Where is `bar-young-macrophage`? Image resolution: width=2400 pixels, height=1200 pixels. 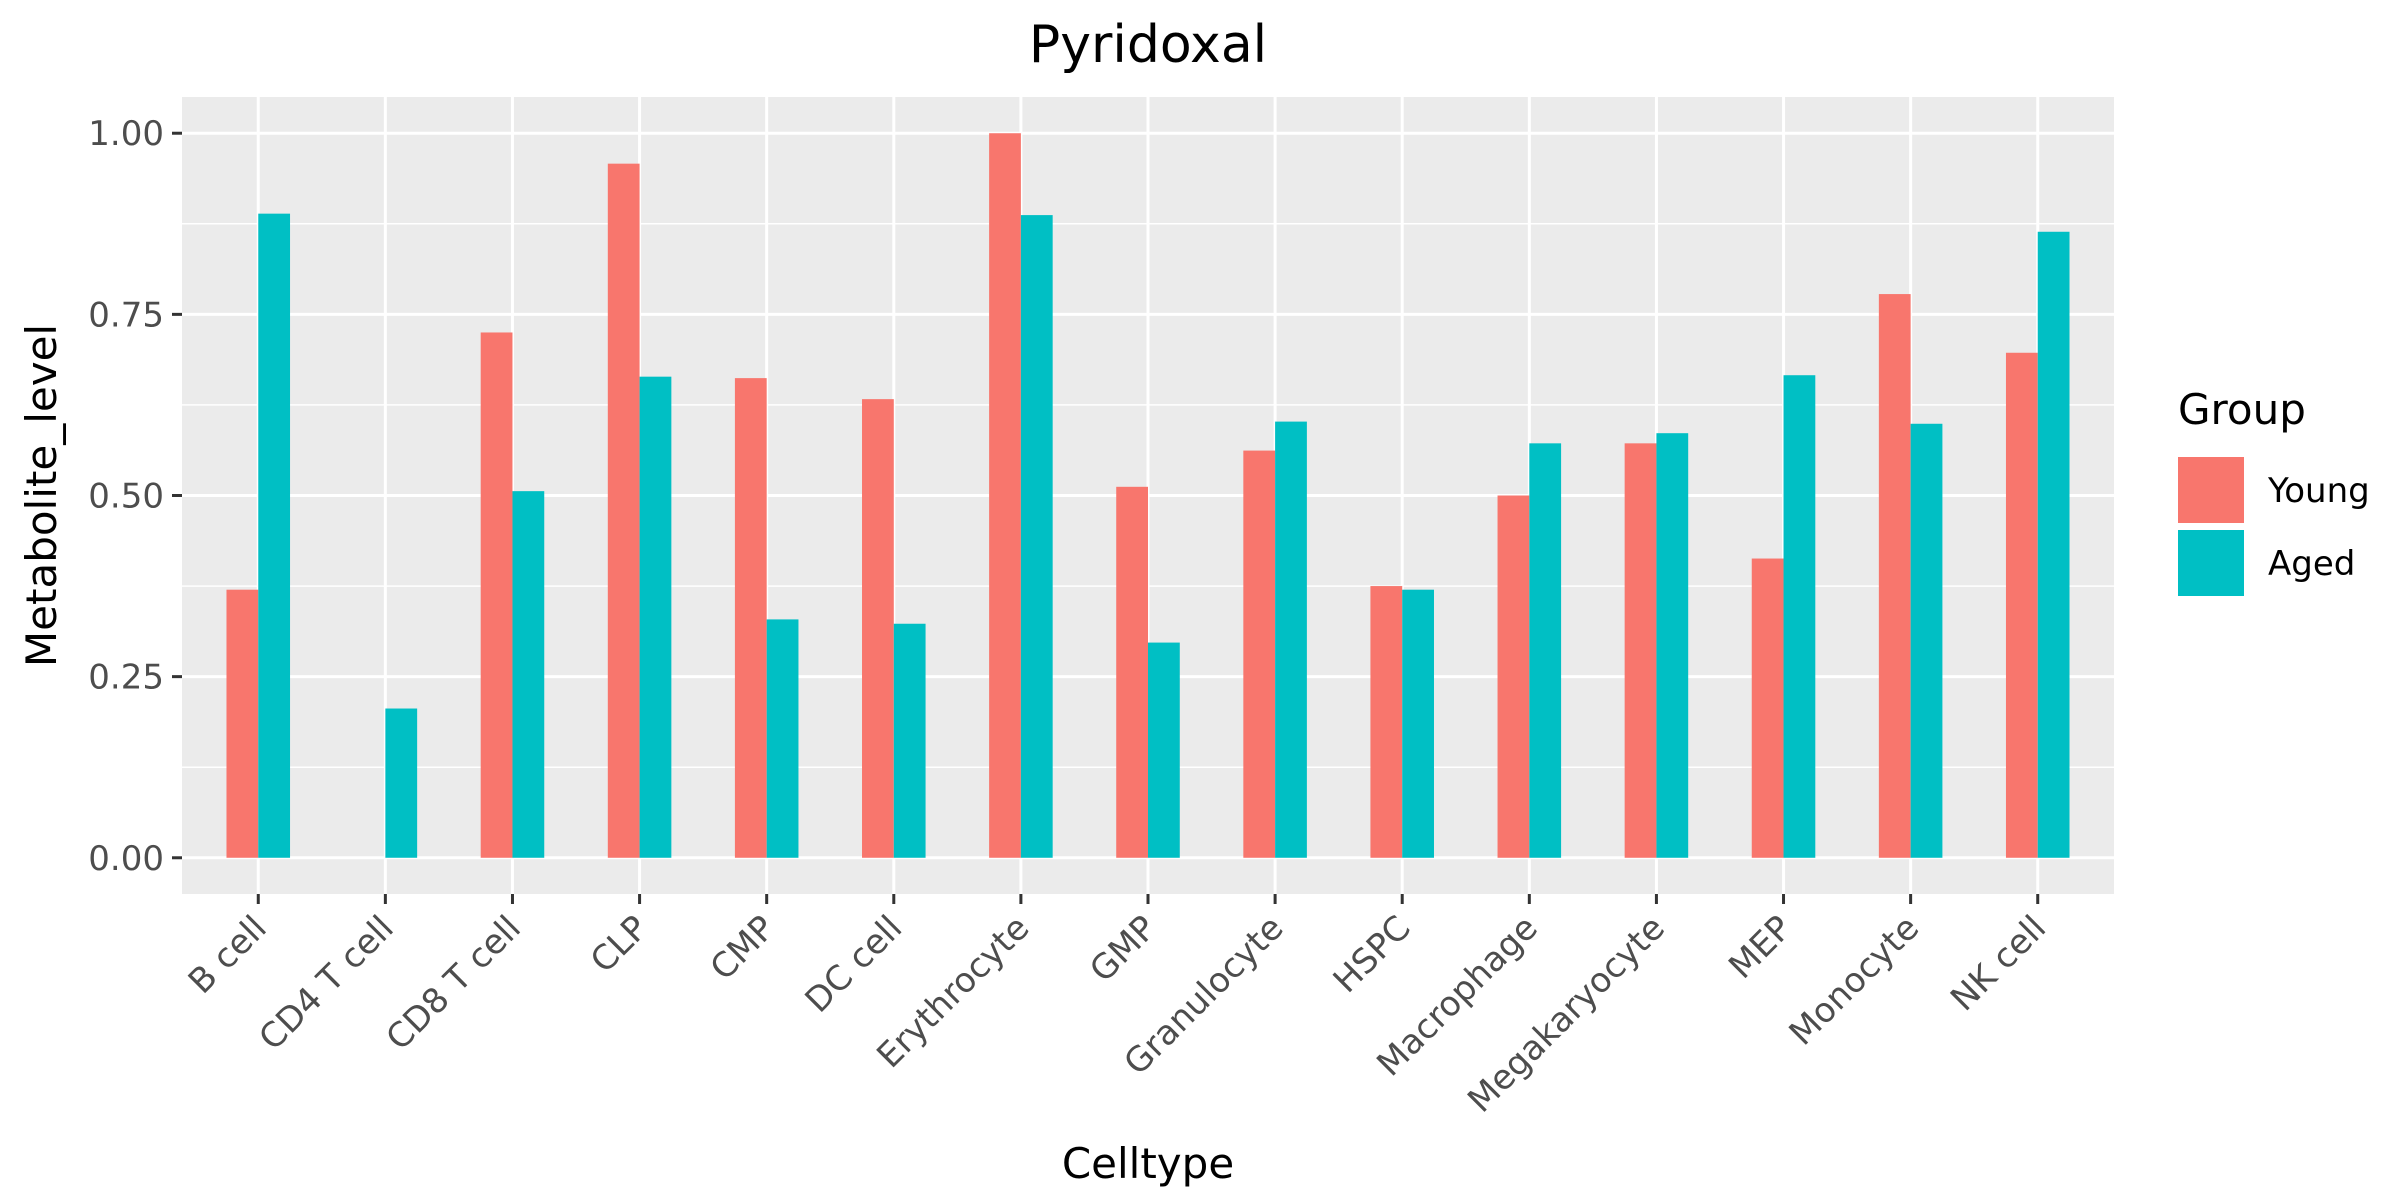
bar-young-macrophage is located at coordinates (1513, 676).